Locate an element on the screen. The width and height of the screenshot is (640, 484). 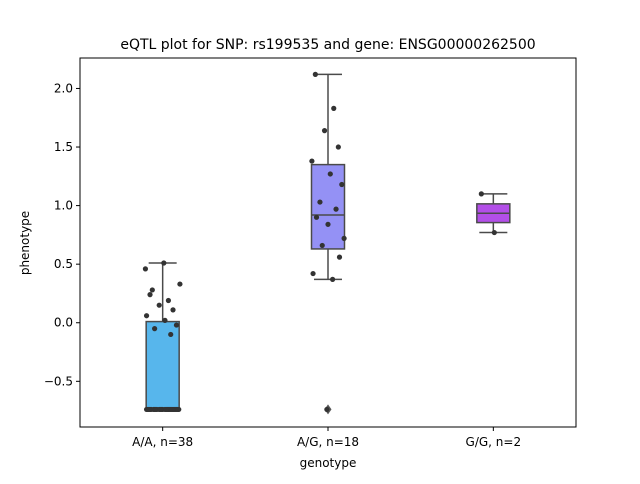
x-tick-label: A/G, n=18 is located at coordinates (328, 442).